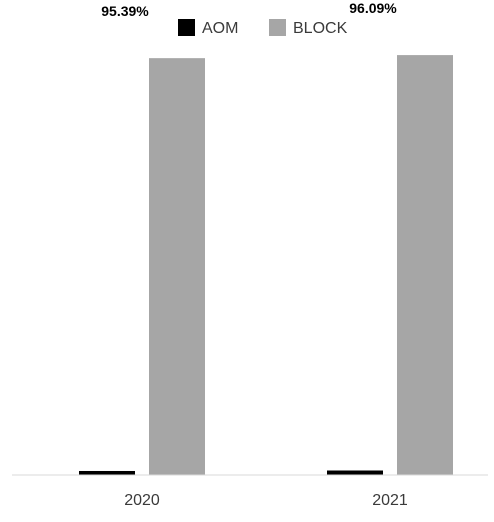  Describe the element at coordinates (107, 472) in the screenshot. I see `bar-aom-2020` at that location.